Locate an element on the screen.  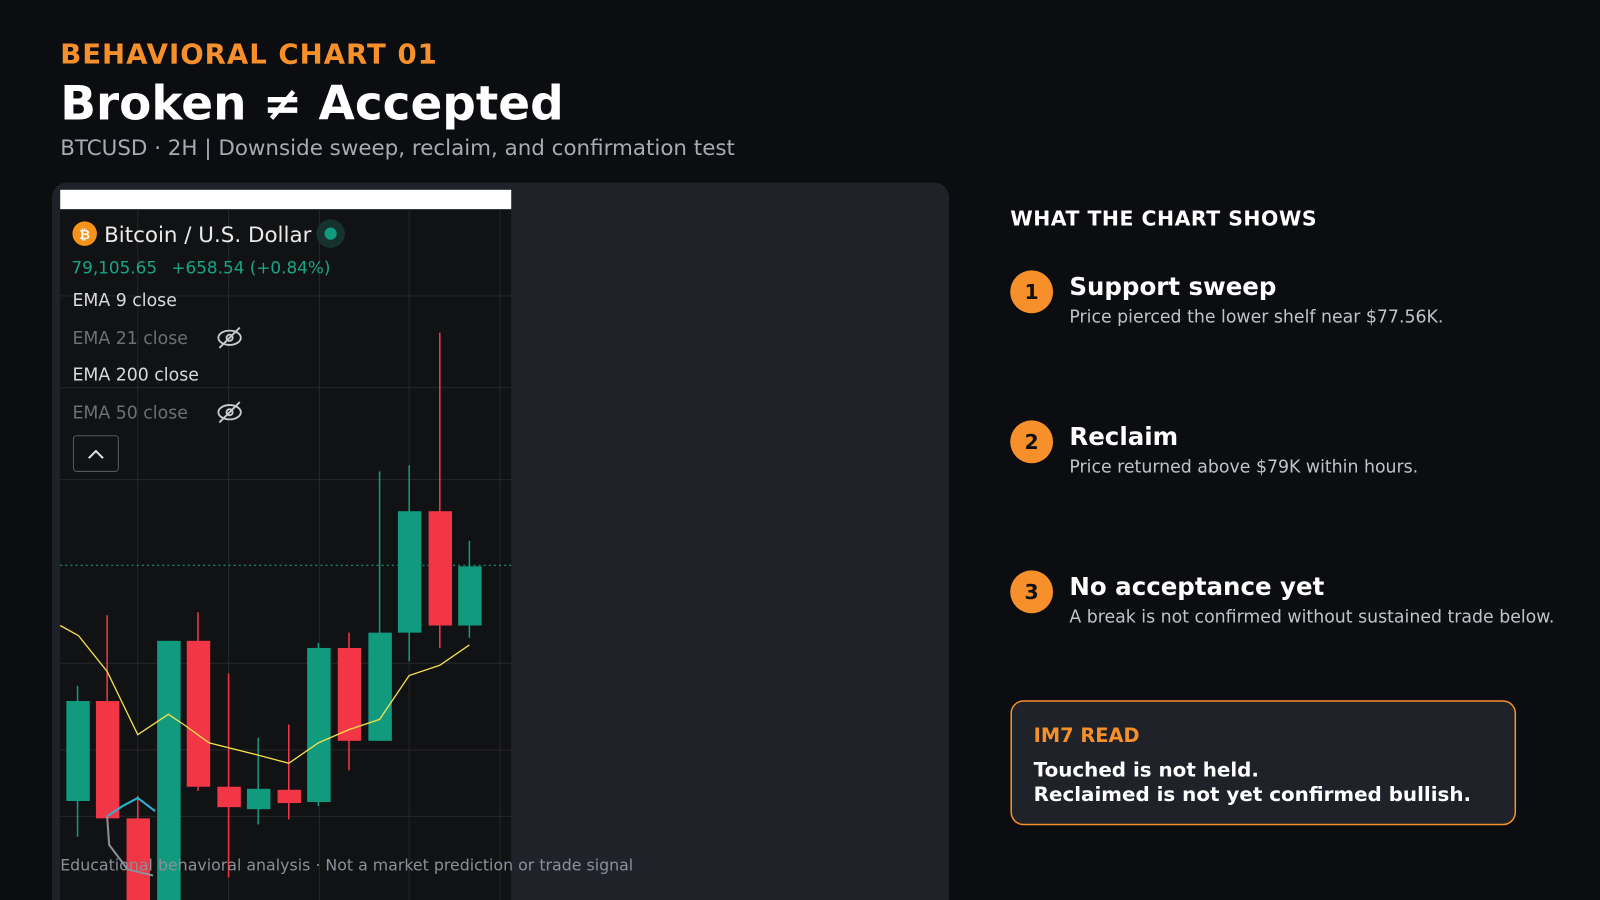
indicator-label: EMA 50 close is located at coordinates (129, 413).